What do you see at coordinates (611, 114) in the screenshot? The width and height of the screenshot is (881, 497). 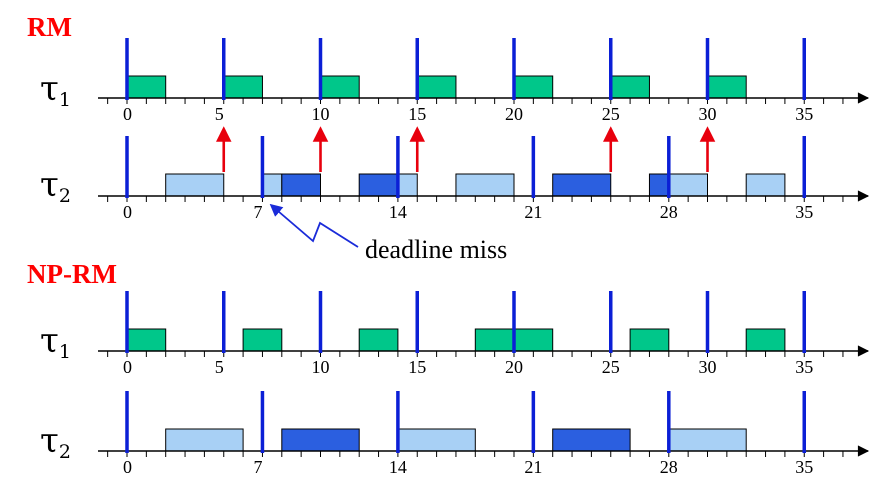 I see `tick-label-rm-t1-25: 25` at bounding box center [611, 114].